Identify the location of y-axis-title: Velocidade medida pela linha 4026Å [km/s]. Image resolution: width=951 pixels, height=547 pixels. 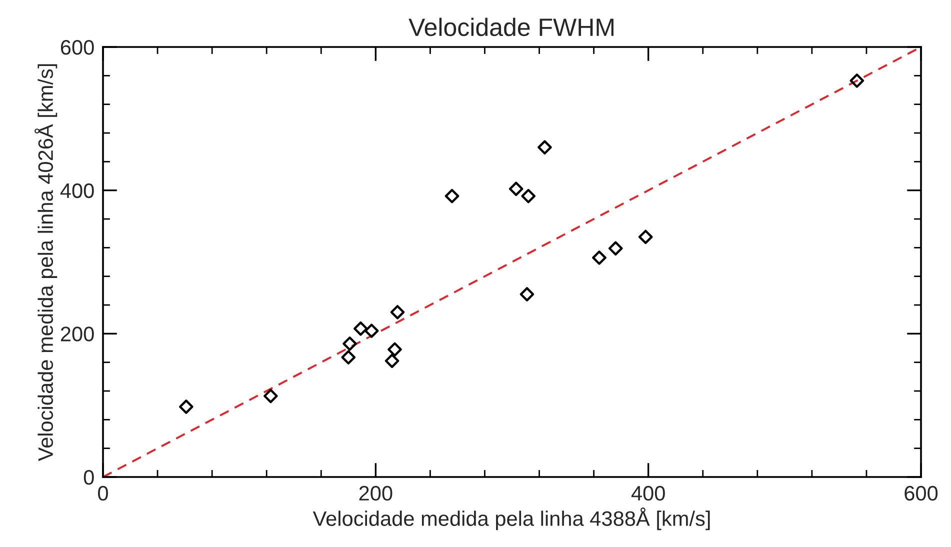
(46, 263).